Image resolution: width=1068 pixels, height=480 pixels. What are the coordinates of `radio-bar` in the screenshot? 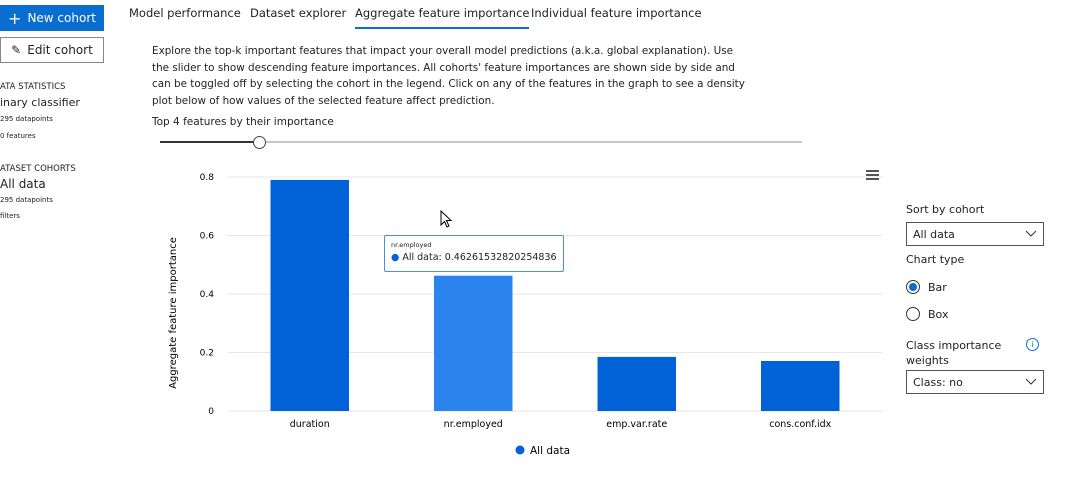 It's located at (913, 287).